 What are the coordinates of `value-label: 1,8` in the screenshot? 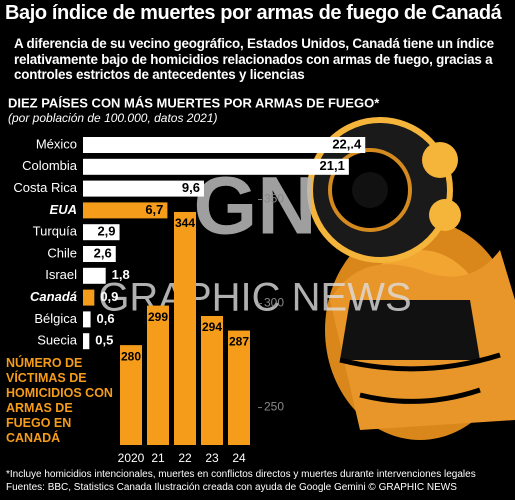 It's located at (121, 274).